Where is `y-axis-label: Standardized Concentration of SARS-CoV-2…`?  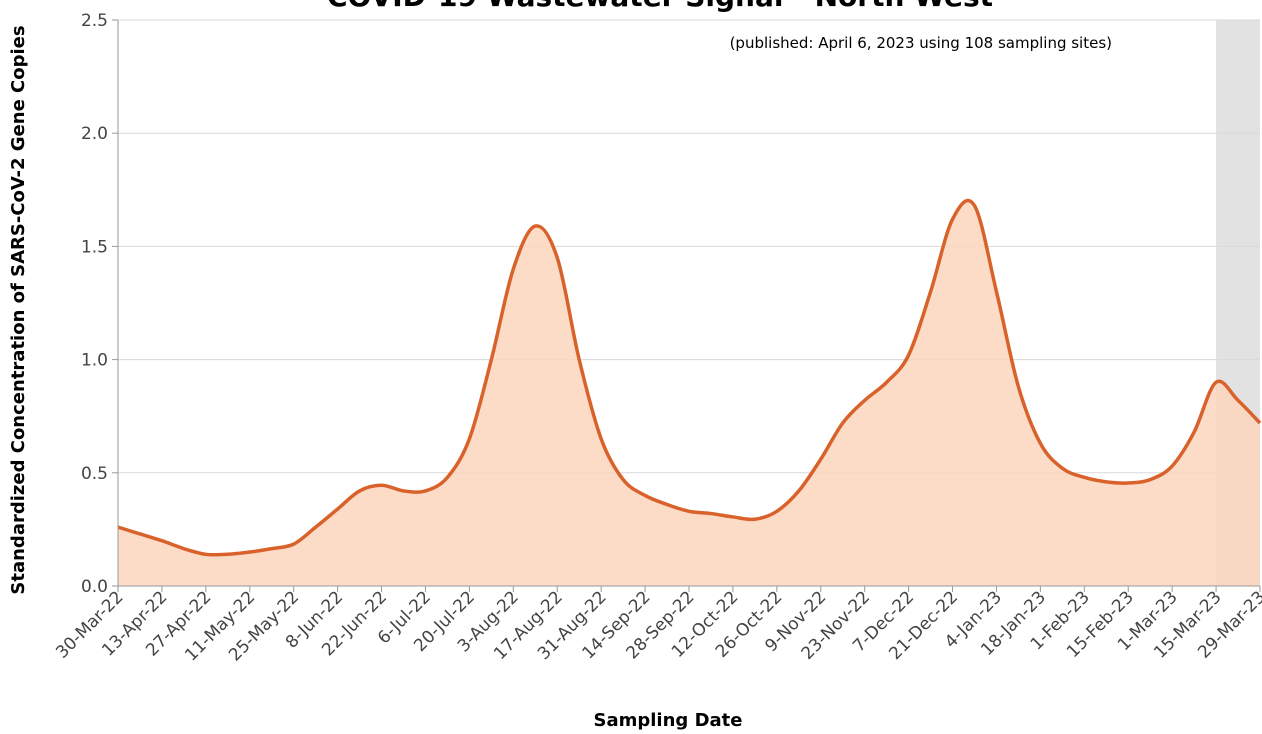 y-axis-label: Standardized Concentration of SARS-CoV-2… is located at coordinates (18, 309).